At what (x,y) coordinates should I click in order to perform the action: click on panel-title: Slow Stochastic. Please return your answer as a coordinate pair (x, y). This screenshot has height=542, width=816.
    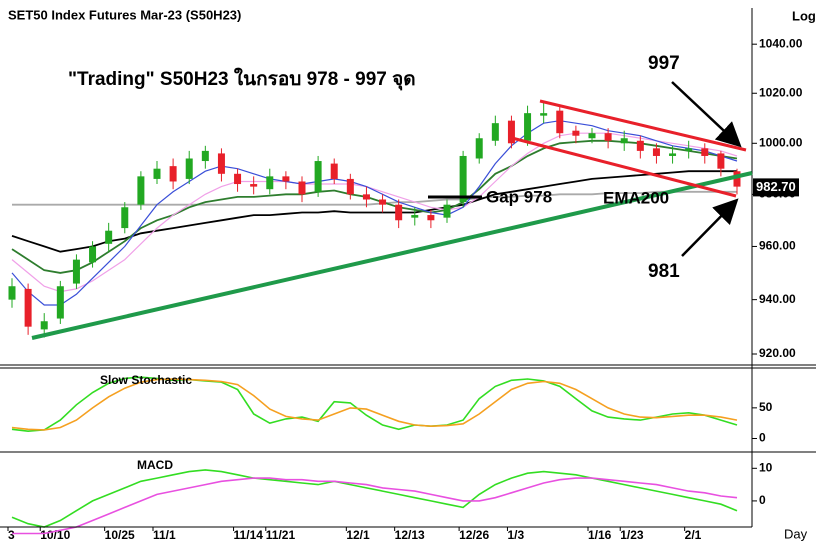
    Looking at the image, I should click on (146, 380).